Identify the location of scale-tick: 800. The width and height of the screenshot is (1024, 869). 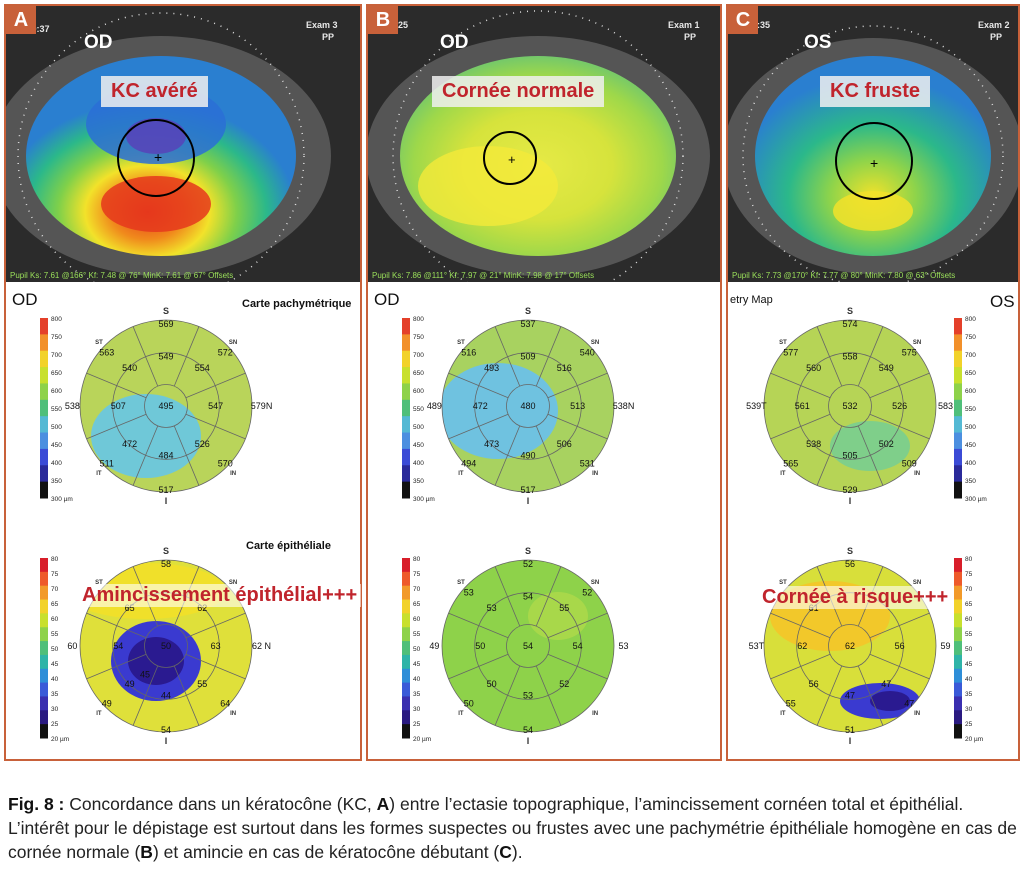
(970, 319).